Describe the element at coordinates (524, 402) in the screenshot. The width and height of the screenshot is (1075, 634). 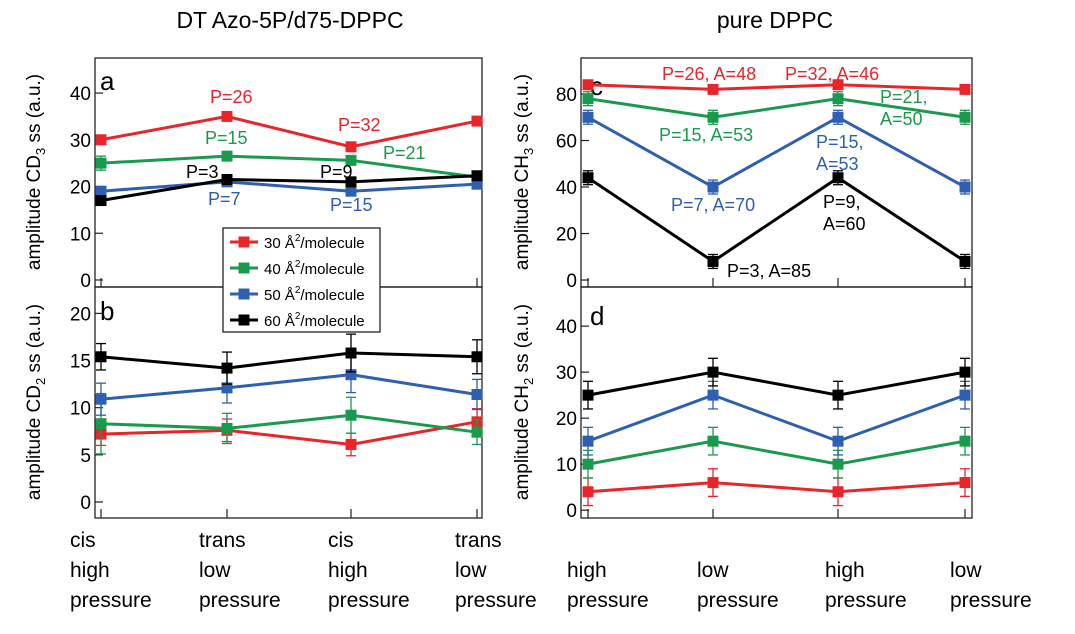
I see `y-axis-label: amplitude CH2 ss (a.u.)` at that location.